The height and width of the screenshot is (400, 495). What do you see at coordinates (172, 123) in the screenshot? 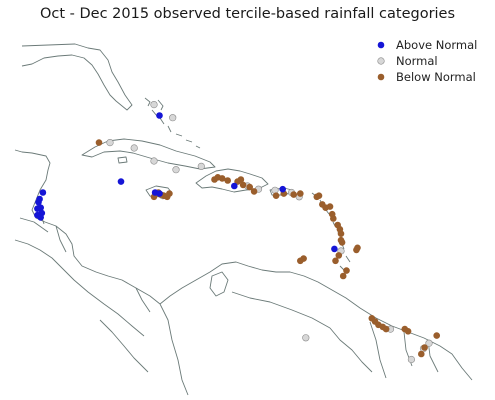
I see `bahamas-islands` at bounding box center [172, 123].